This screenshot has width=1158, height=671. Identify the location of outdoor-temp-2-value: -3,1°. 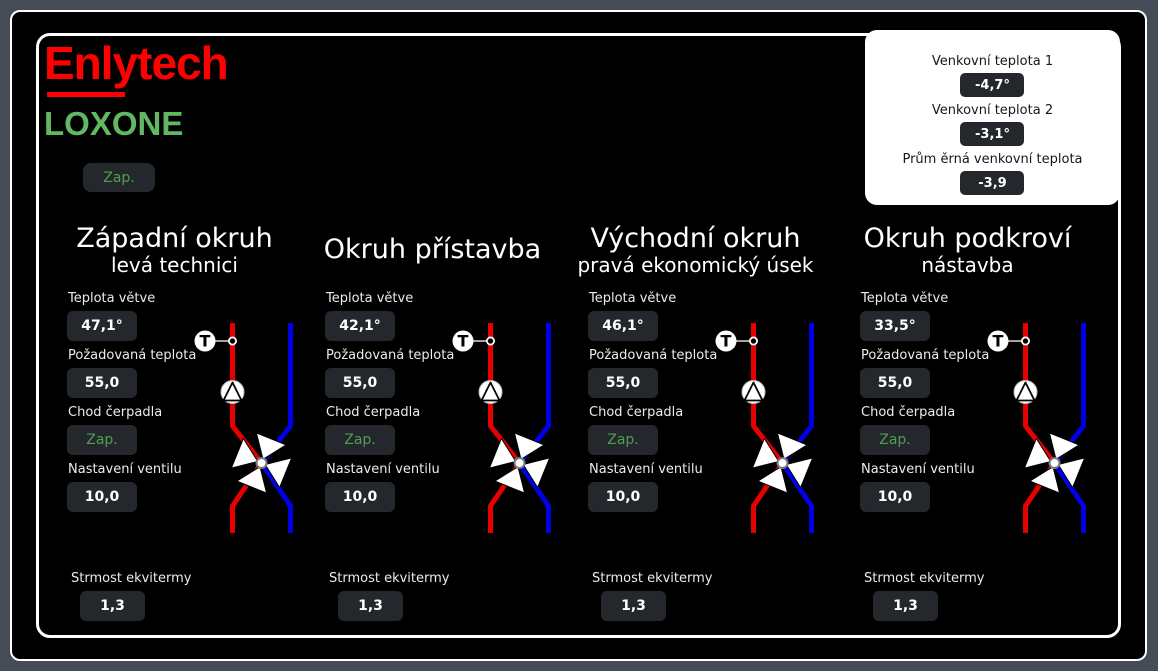
(992, 134).